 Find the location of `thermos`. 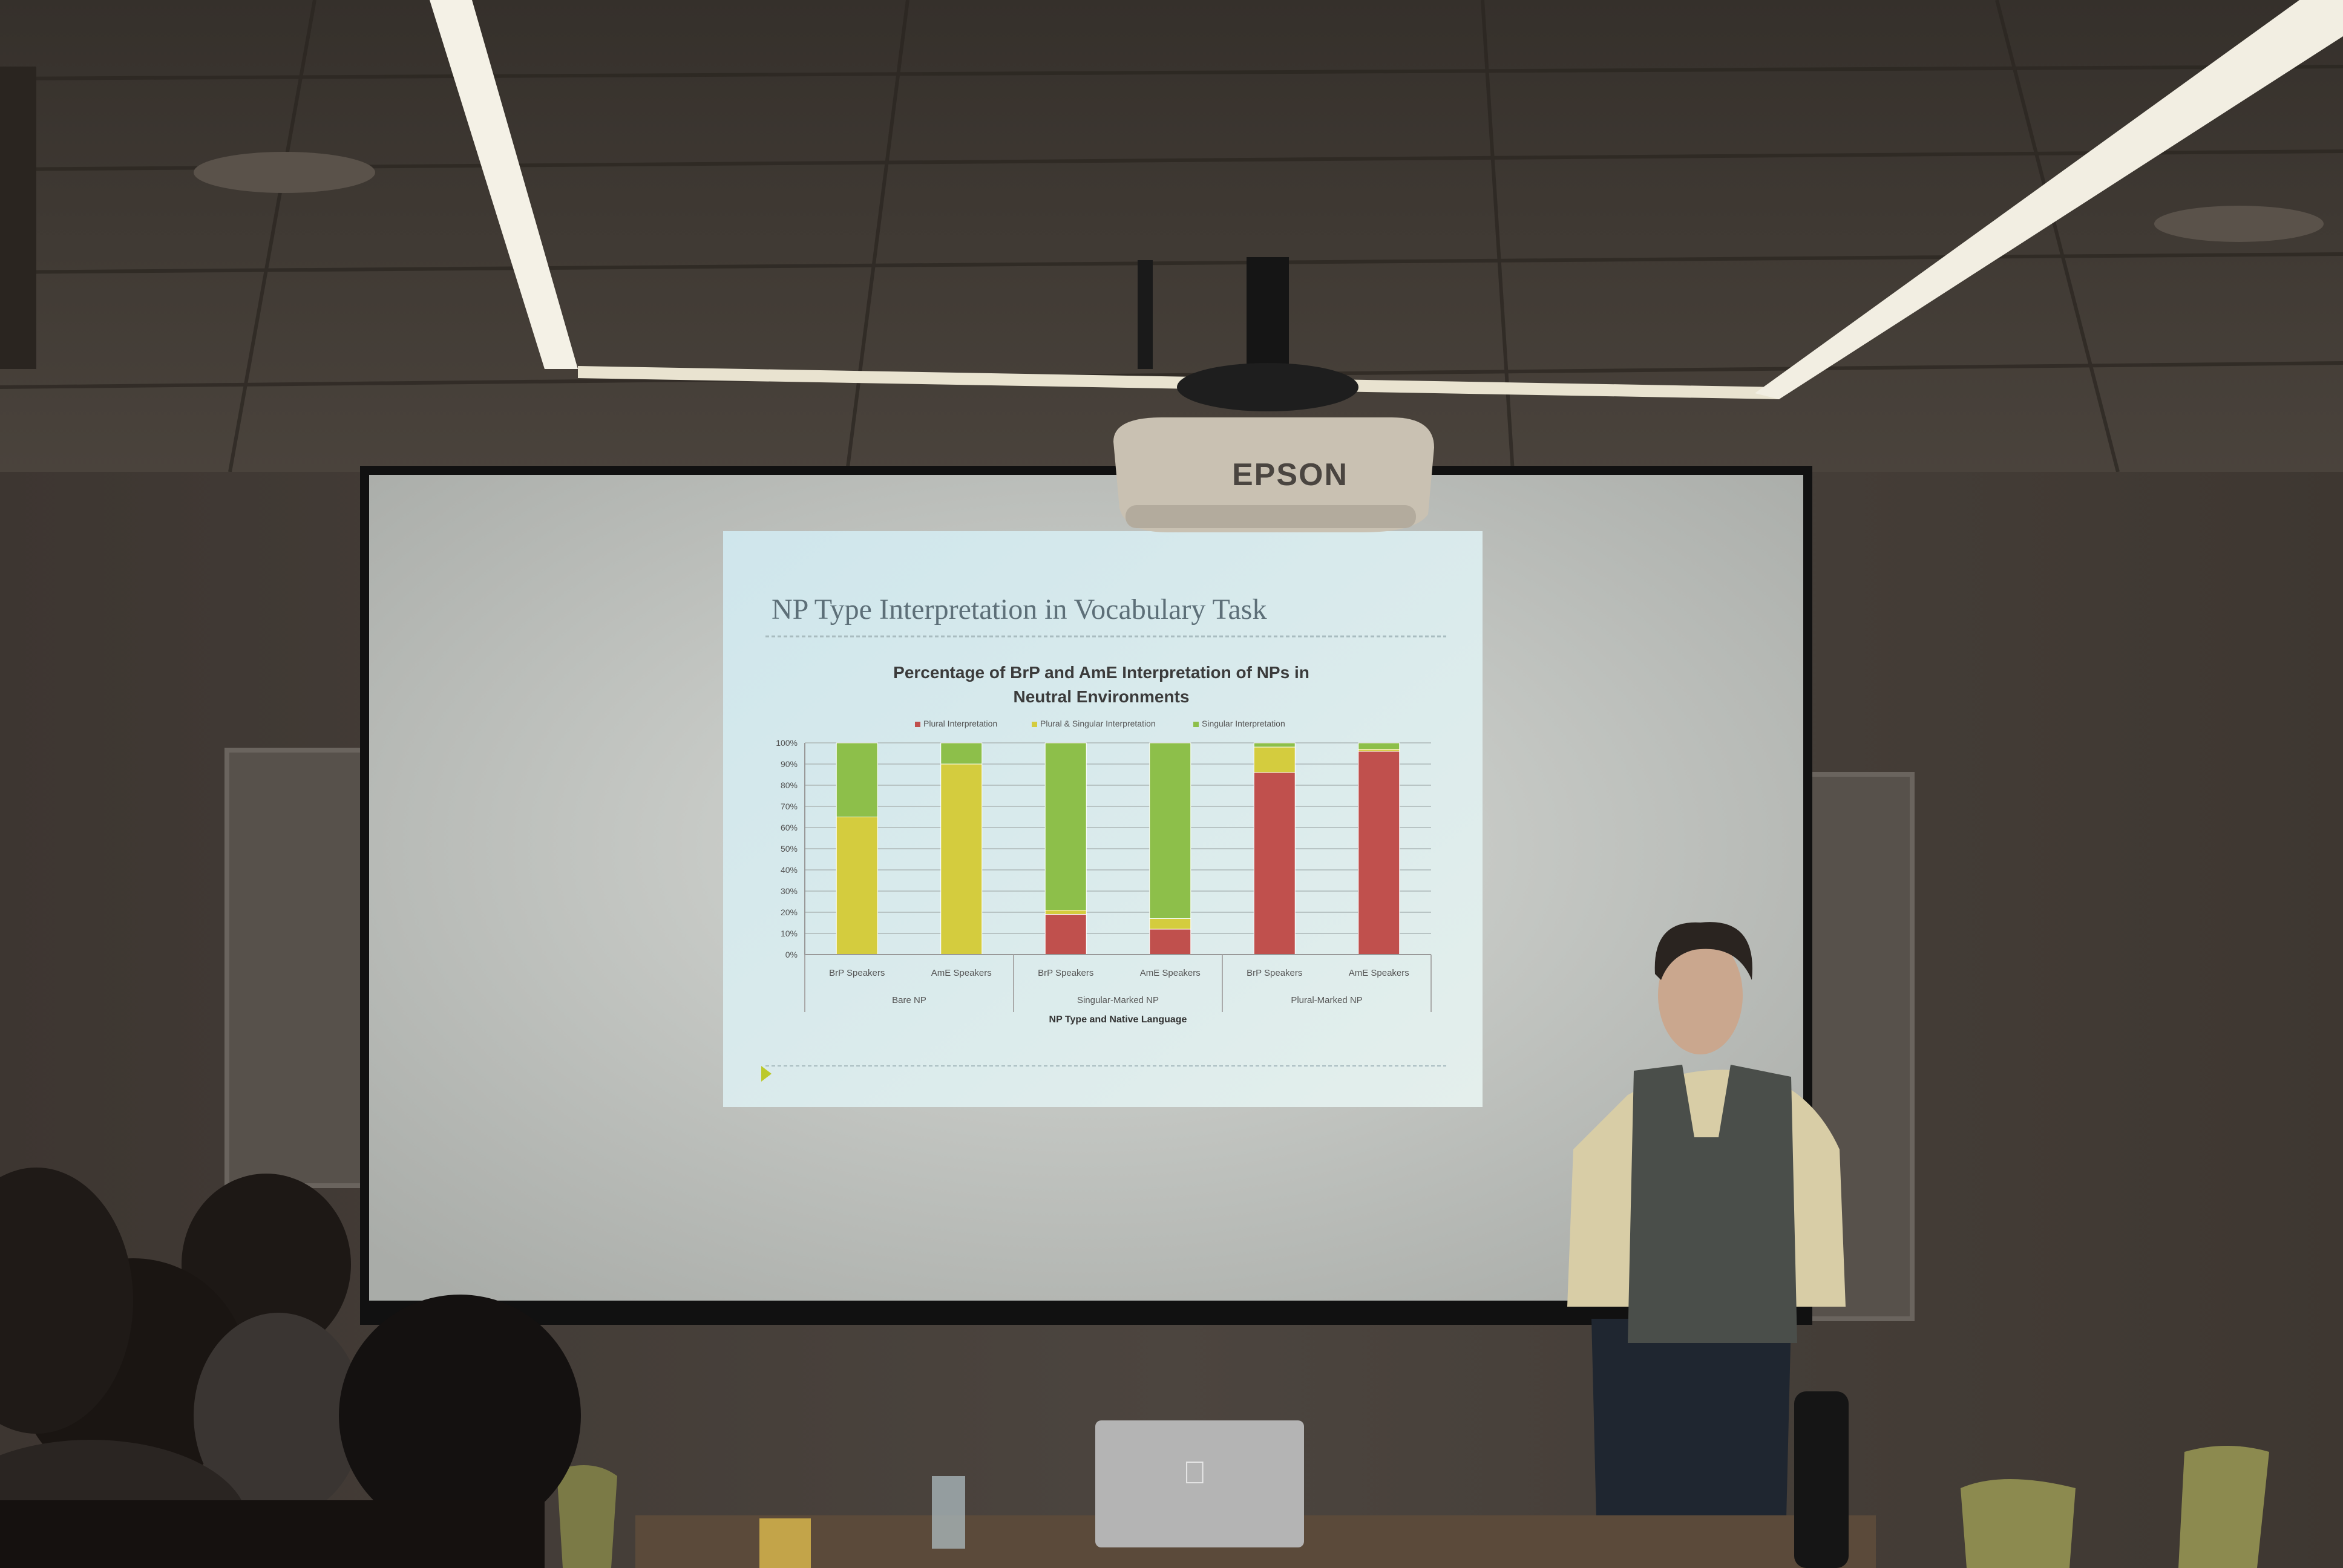

thermos is located at coordinates (1821, 1479).